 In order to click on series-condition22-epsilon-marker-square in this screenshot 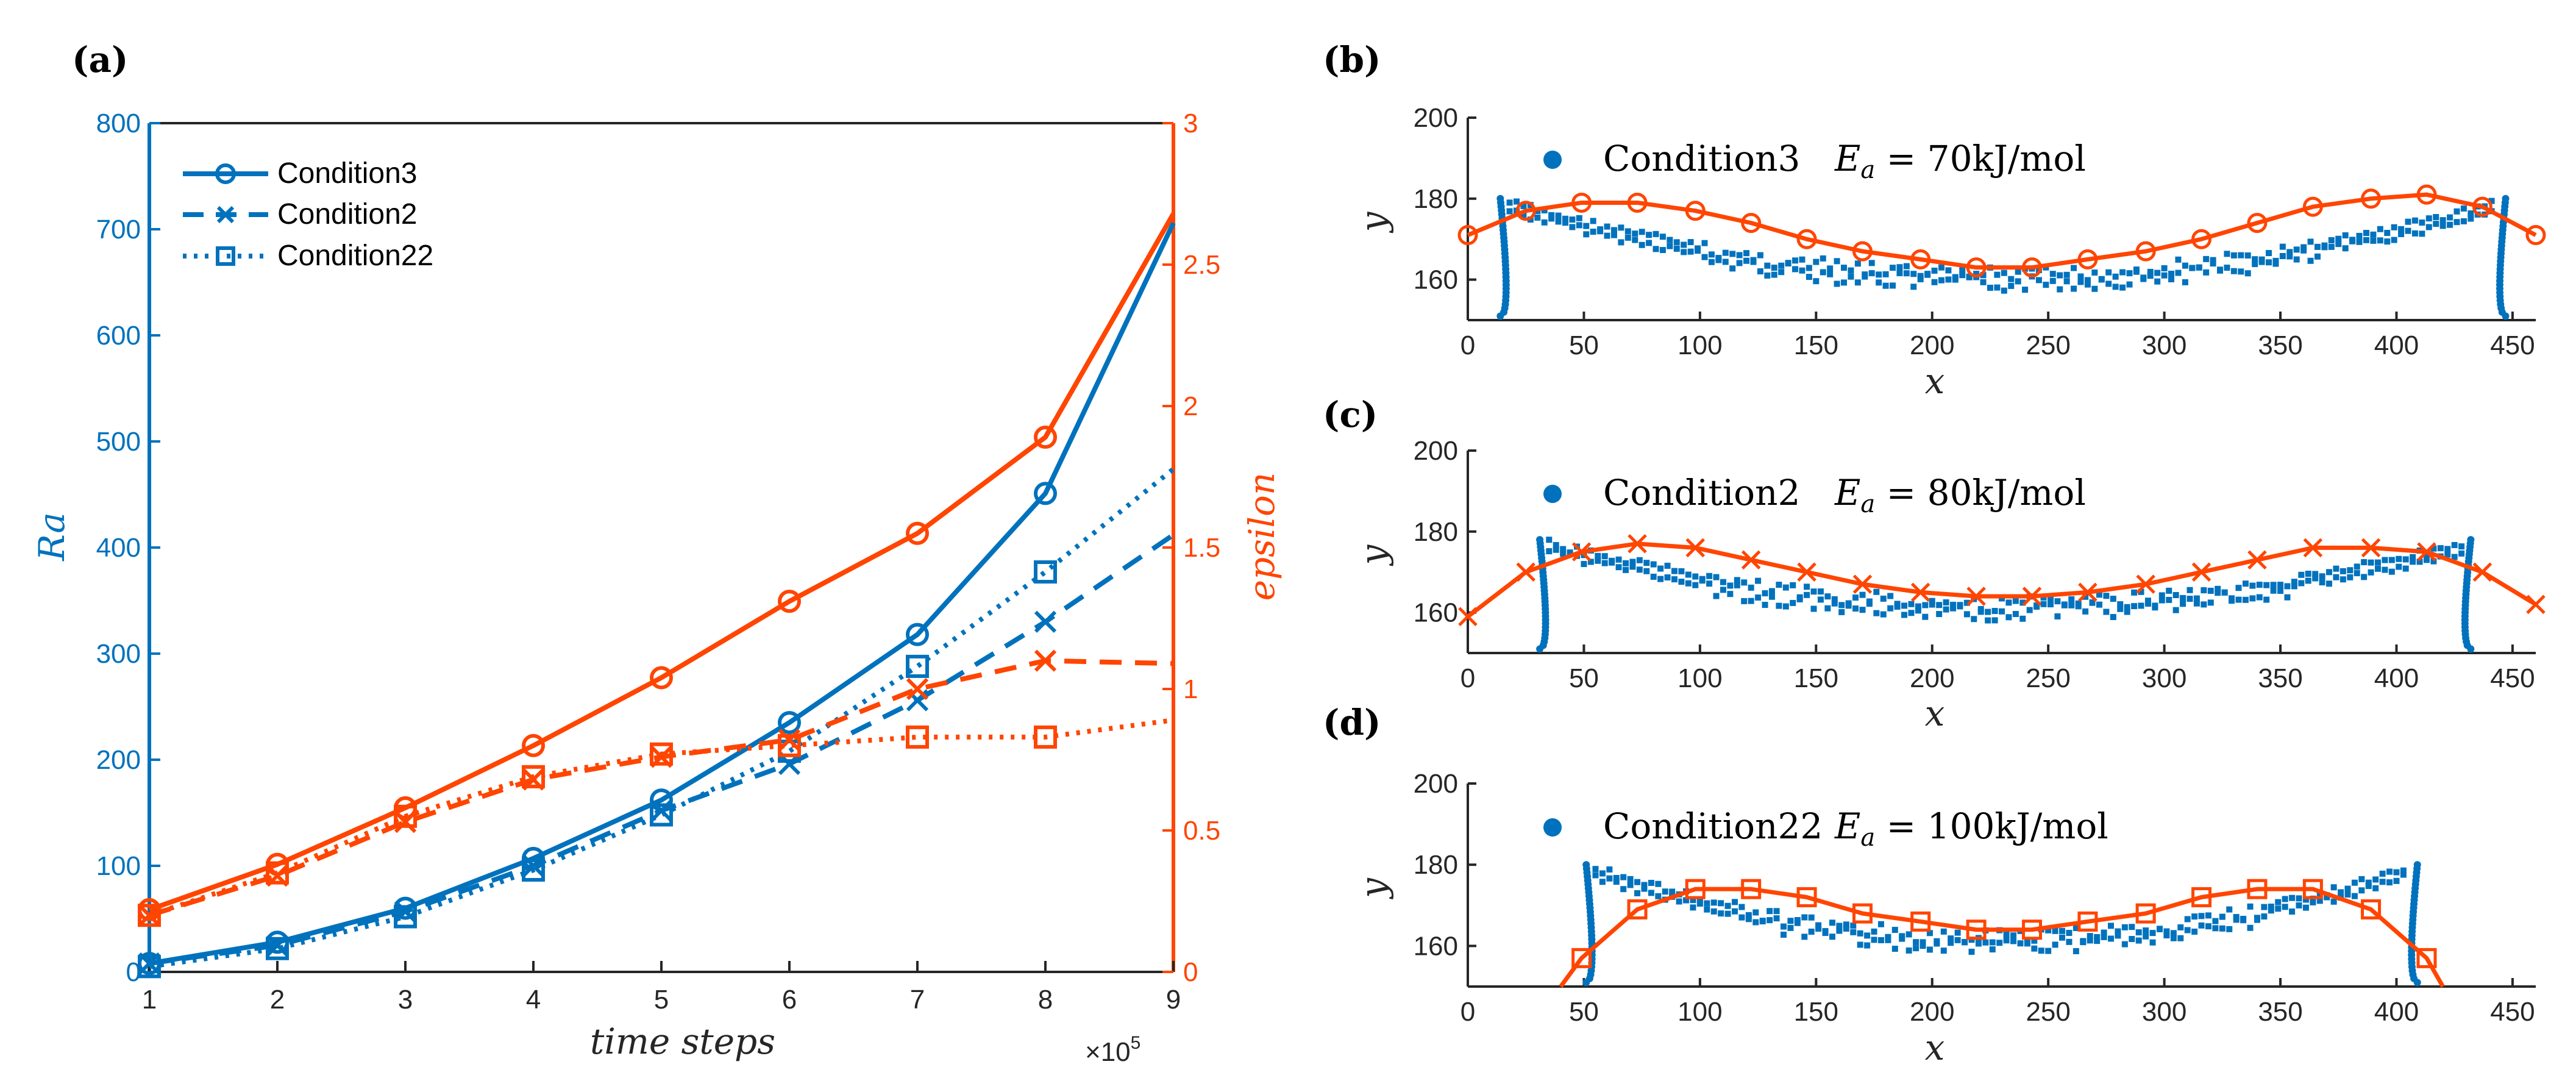, I will do `click(1045, 737)`.